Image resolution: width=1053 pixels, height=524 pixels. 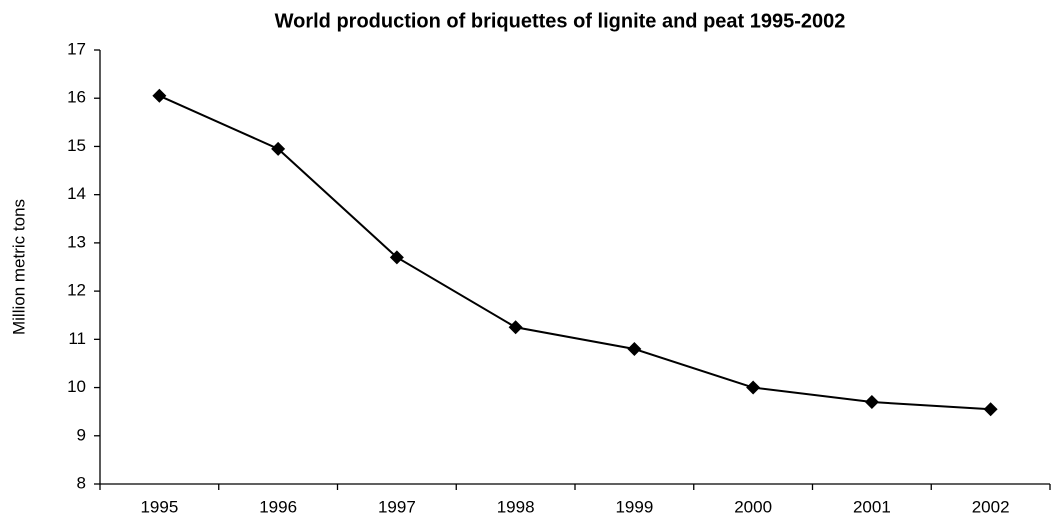 I want to click on y-tick-label: 8, so click(x=81, y=482).